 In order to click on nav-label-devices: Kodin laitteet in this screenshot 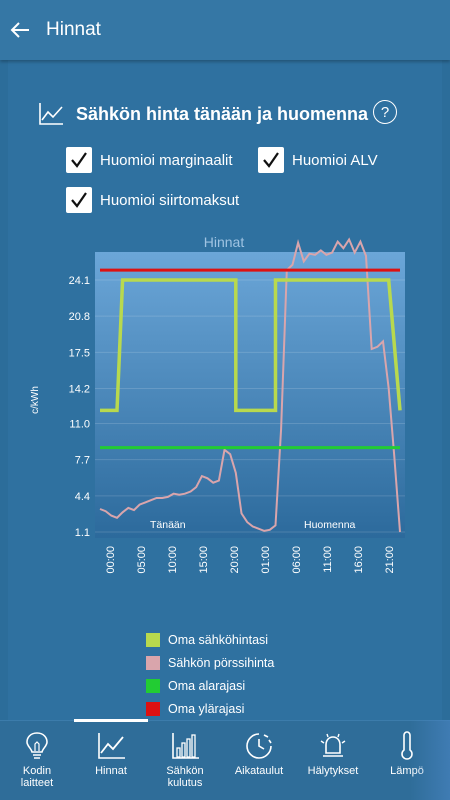, I will do `click(37, 777)`.